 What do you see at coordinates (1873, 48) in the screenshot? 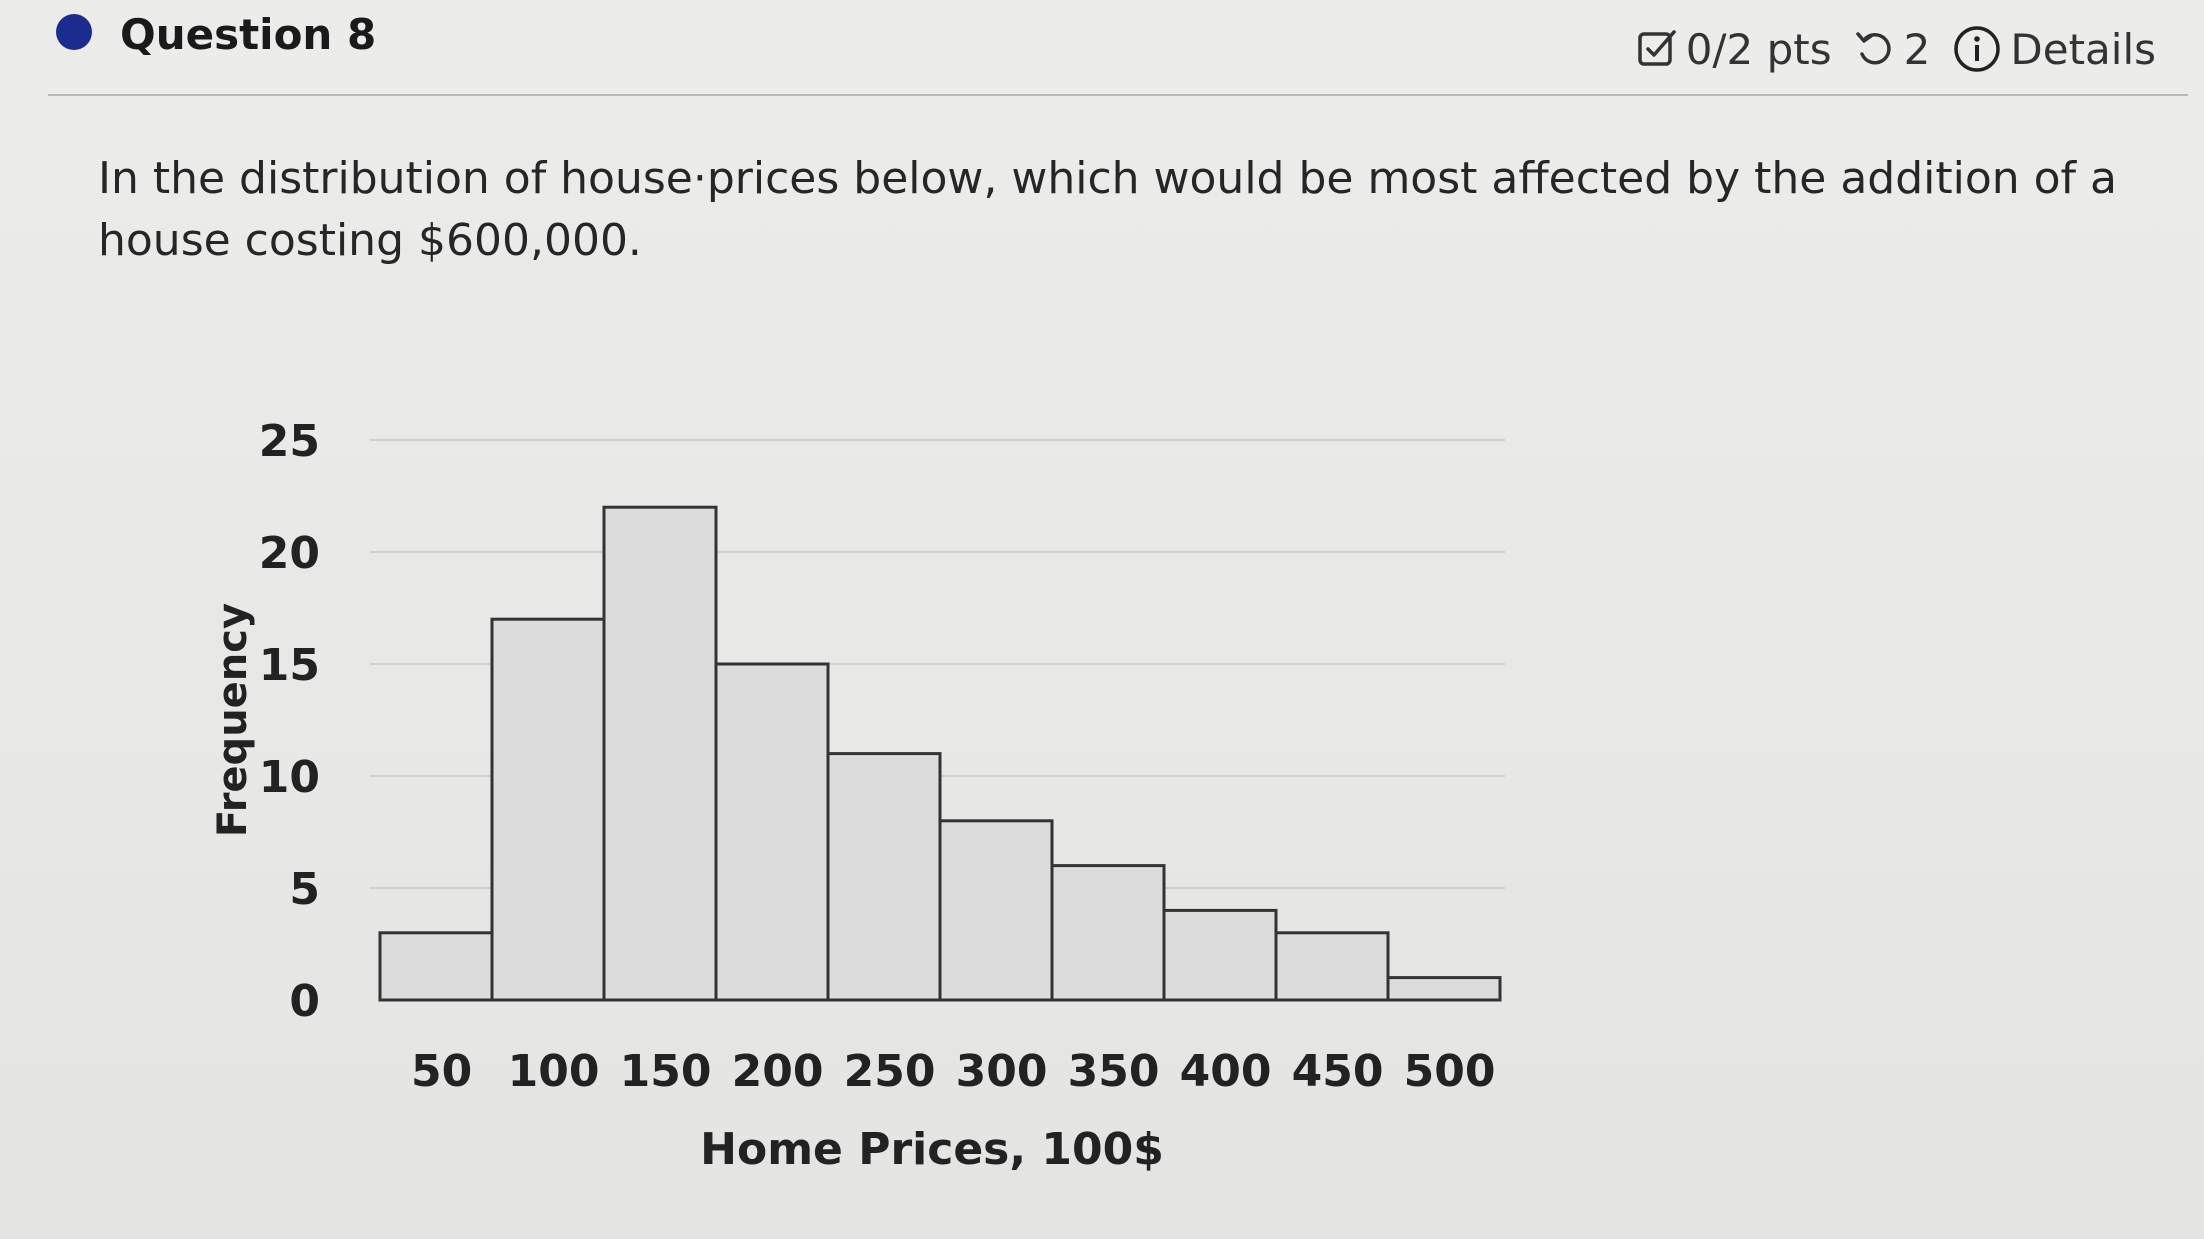
I see `retry-icon` at bounding box center [1873, 48].